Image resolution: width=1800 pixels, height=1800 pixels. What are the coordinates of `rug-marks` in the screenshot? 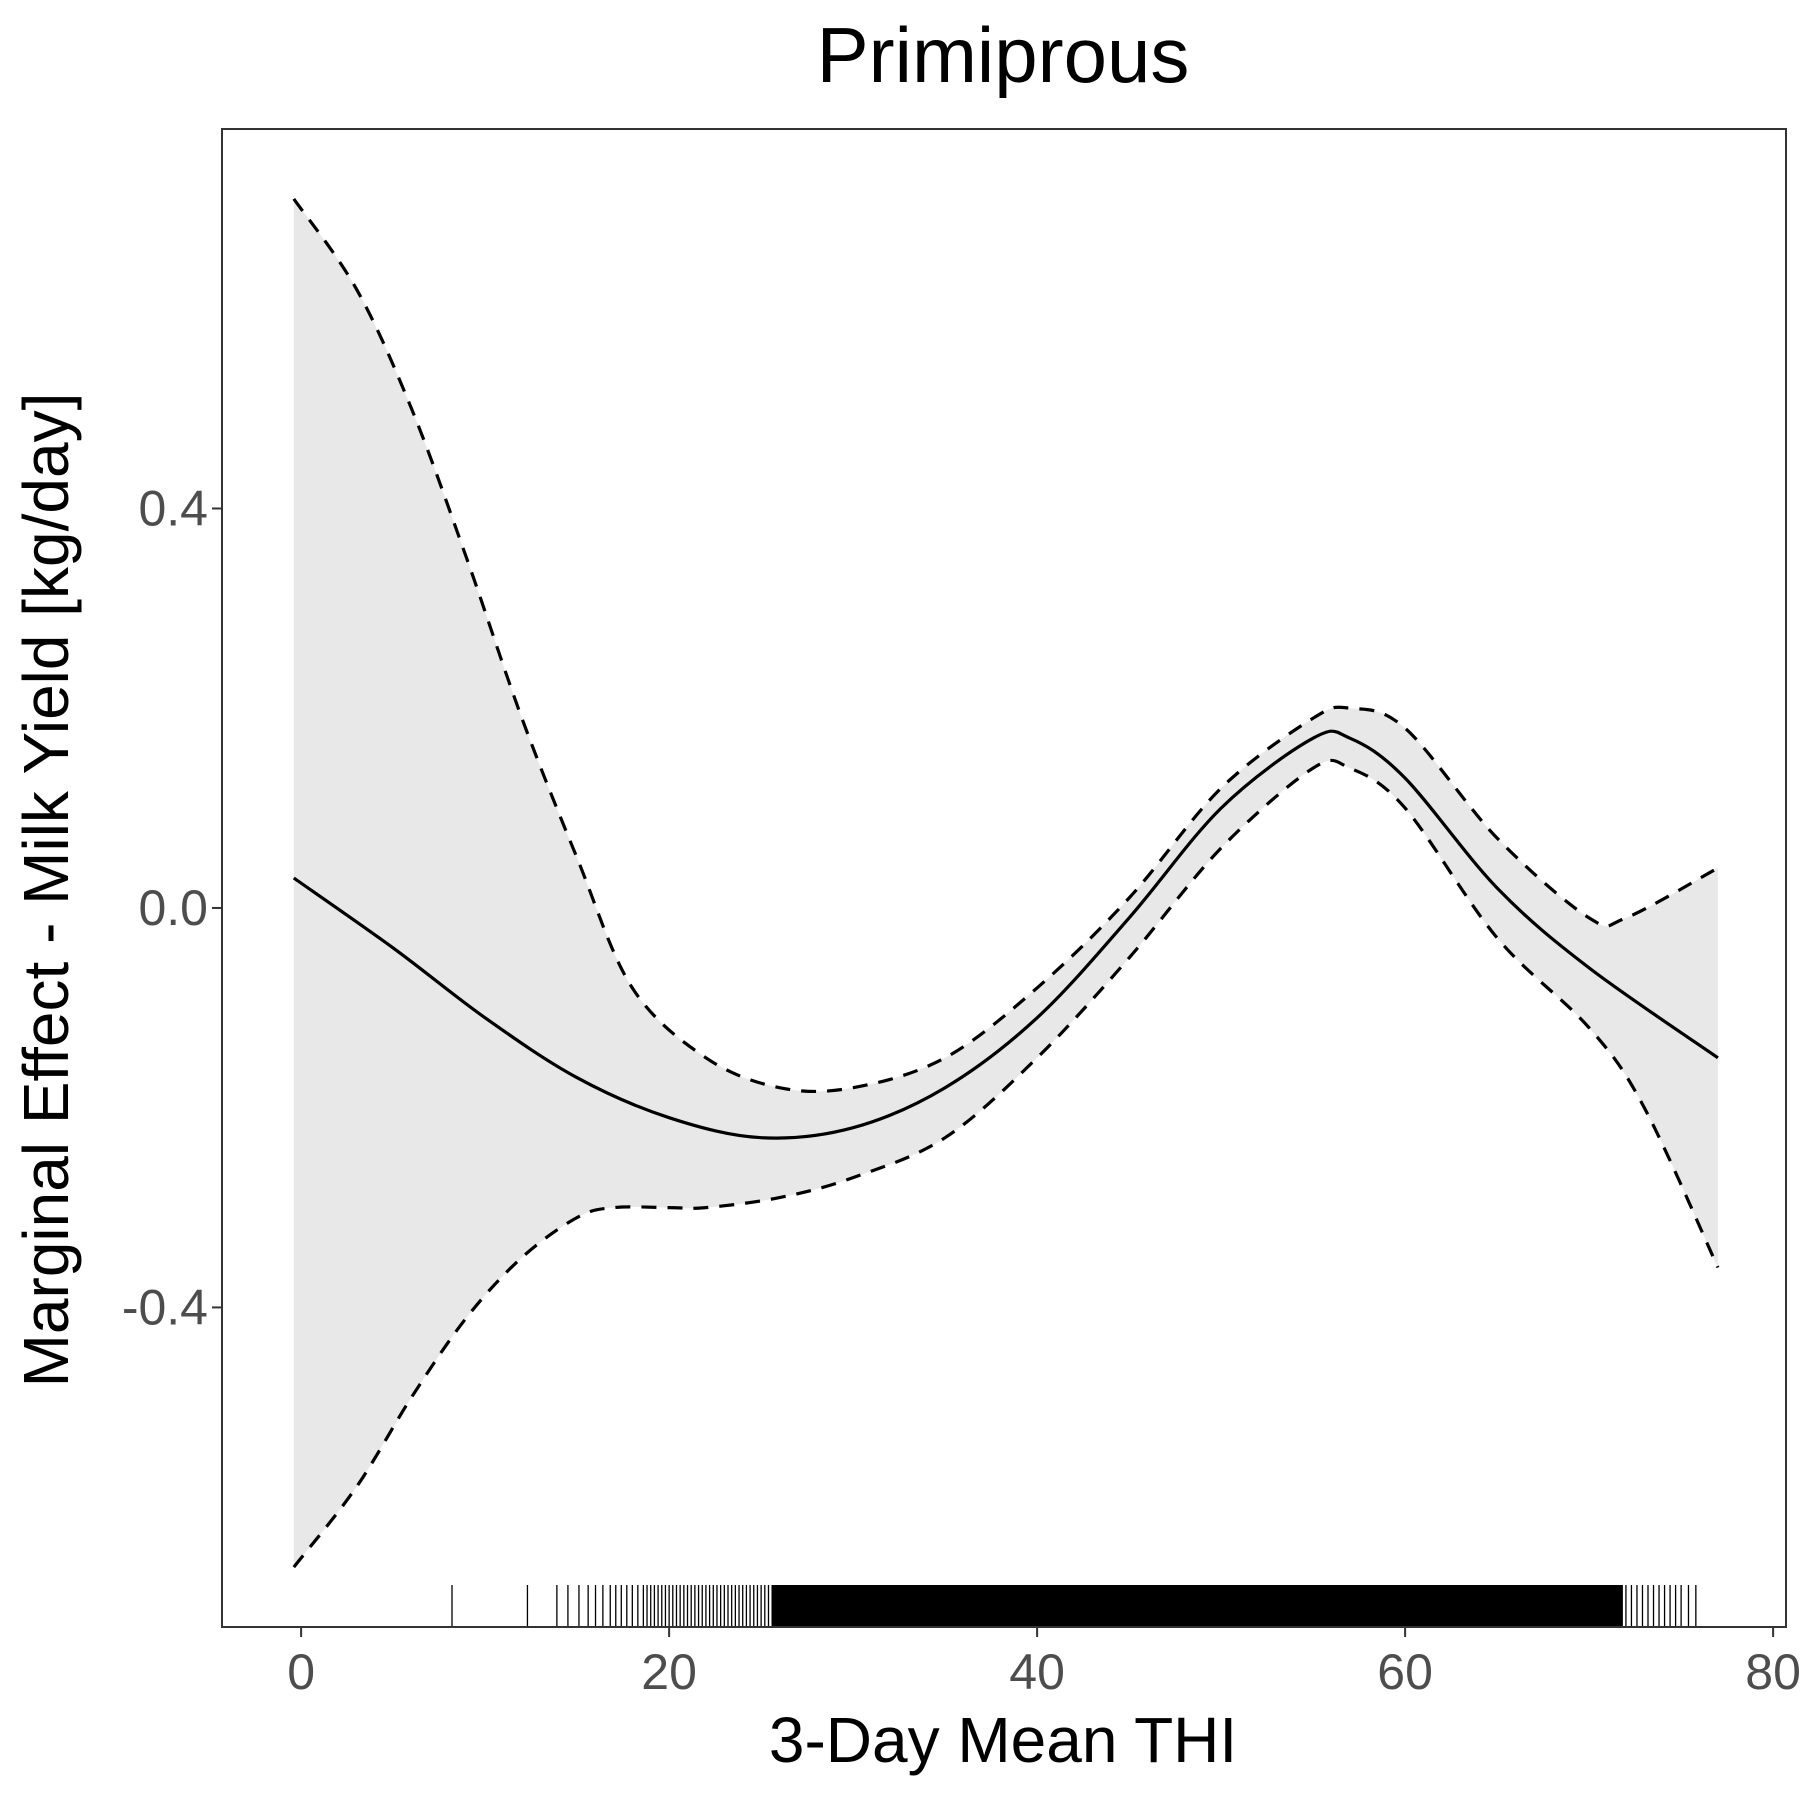 It's located at (1074, 1606).